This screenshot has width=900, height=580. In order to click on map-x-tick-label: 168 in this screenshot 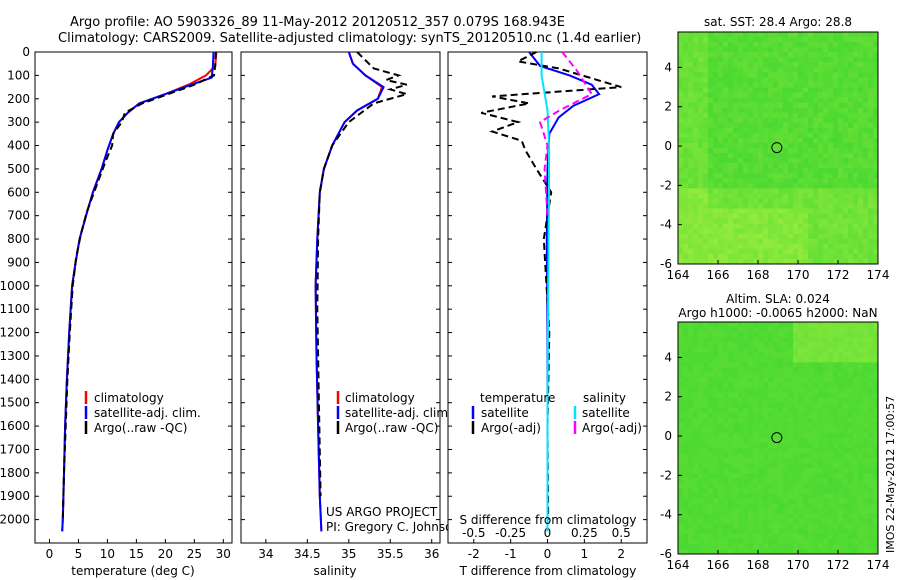, I will do `click(758, 565)`.